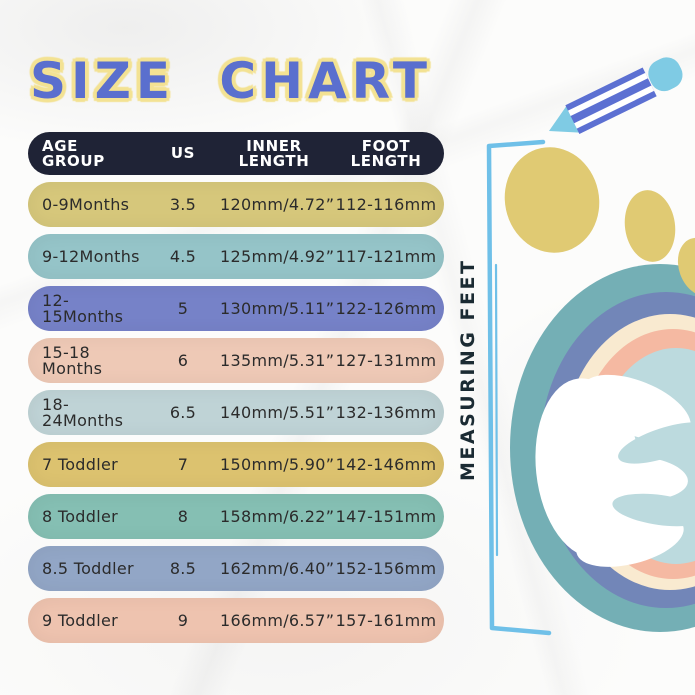  What do you see at coordinates (86, 204) in the screenshot?
I see `age-group-value: 0-9Months` at bounding box center [86, 204].